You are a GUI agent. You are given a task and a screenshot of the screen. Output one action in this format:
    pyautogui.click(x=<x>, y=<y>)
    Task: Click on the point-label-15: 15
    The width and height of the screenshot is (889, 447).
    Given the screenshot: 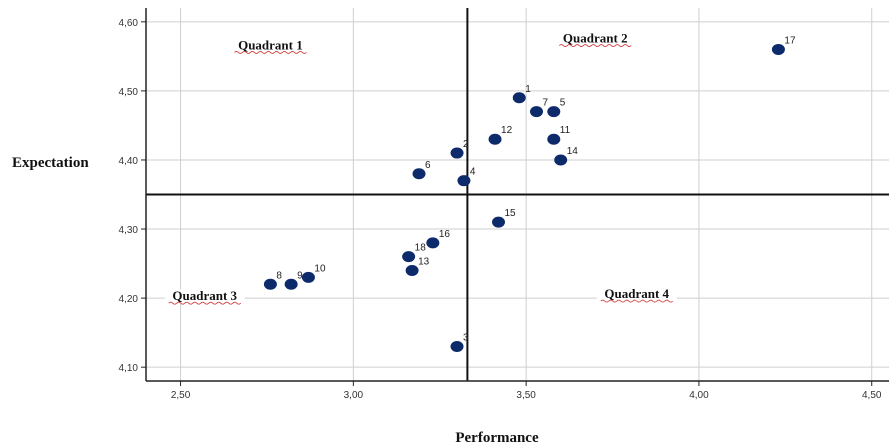 What is the action you would take?
    pyautogui.click(x=510, y=213)
    